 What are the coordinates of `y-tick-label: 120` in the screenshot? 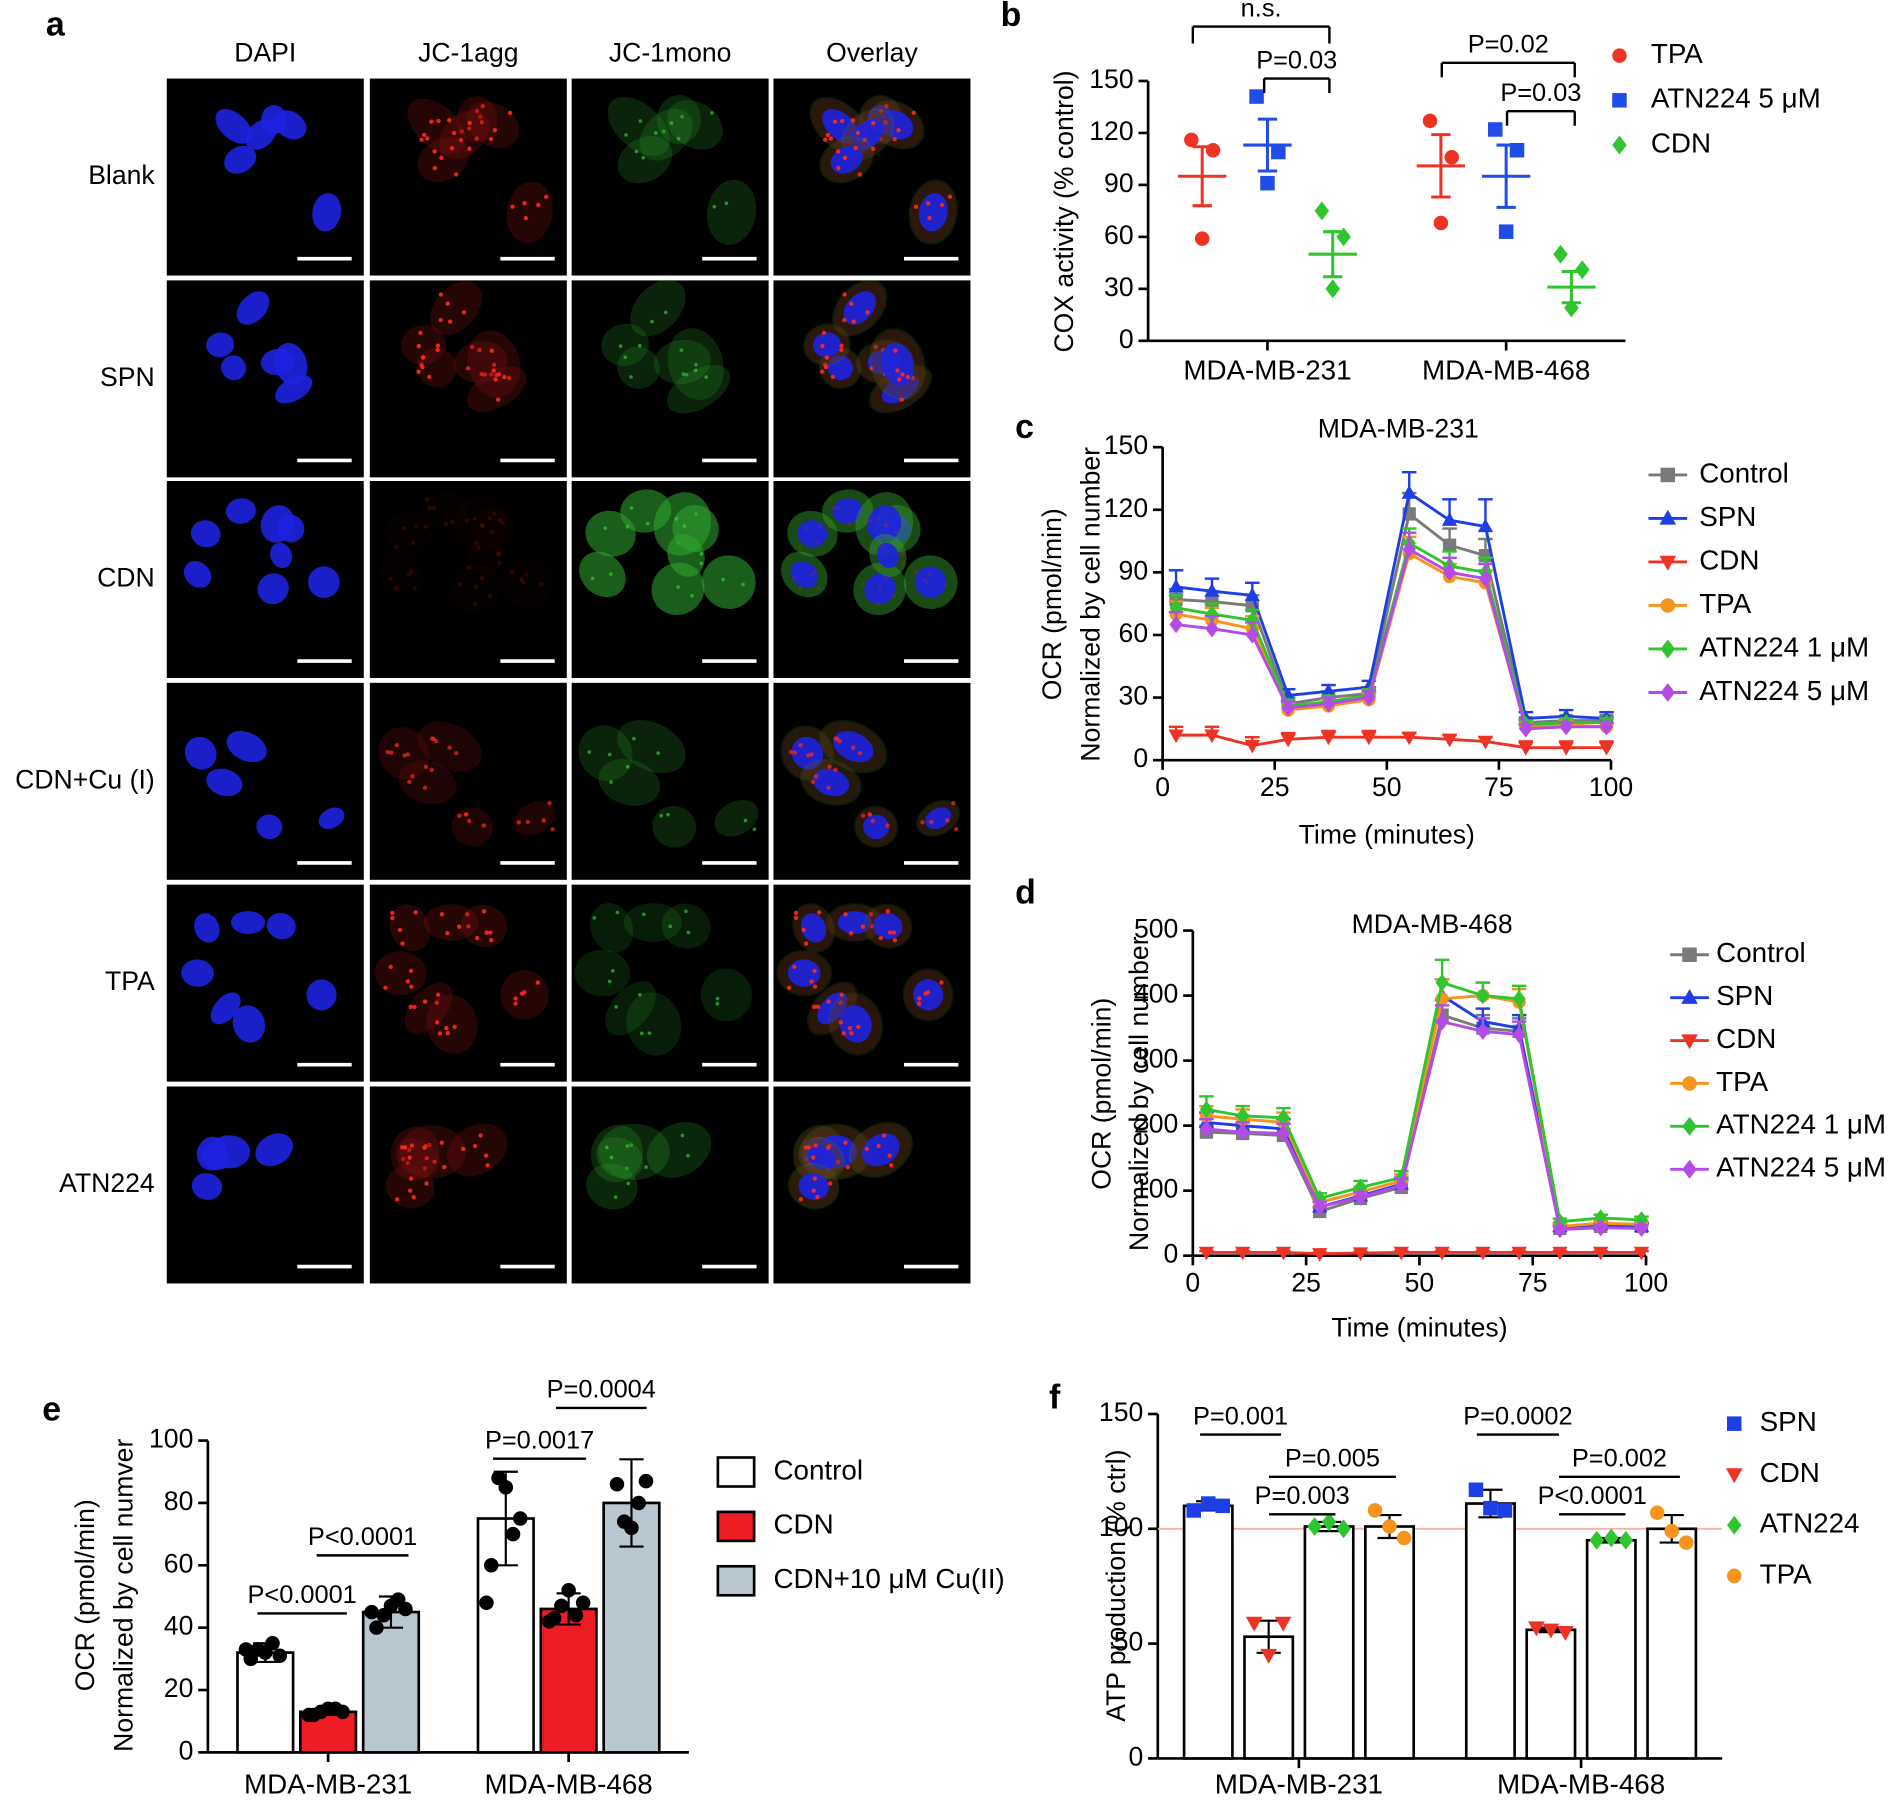 It's located at (1111, 131).